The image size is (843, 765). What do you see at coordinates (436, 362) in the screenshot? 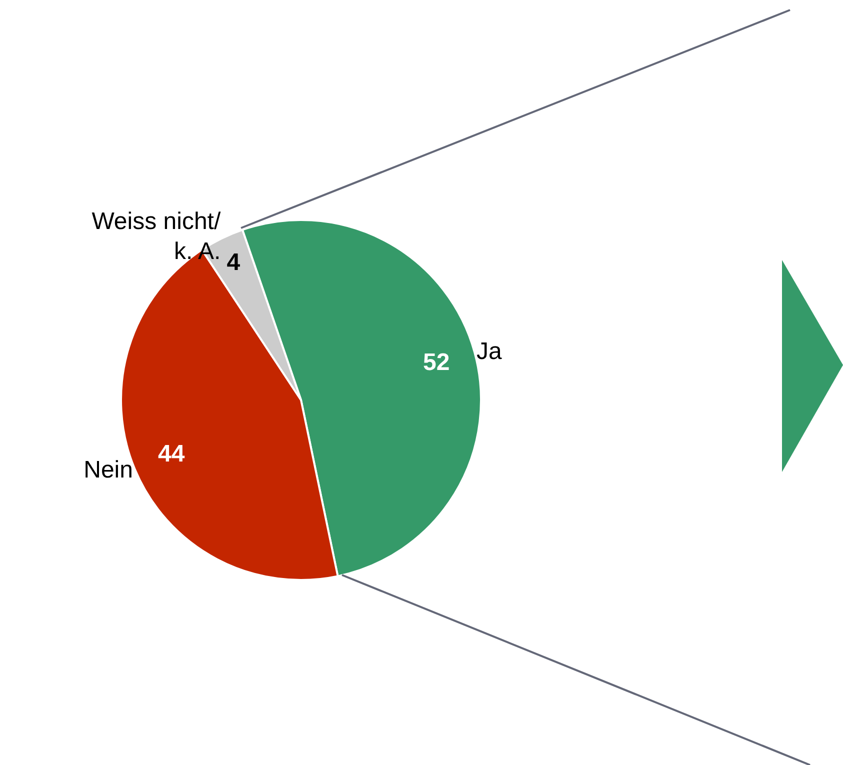
I see `data-label: 52` at bounding box center [436, 362].